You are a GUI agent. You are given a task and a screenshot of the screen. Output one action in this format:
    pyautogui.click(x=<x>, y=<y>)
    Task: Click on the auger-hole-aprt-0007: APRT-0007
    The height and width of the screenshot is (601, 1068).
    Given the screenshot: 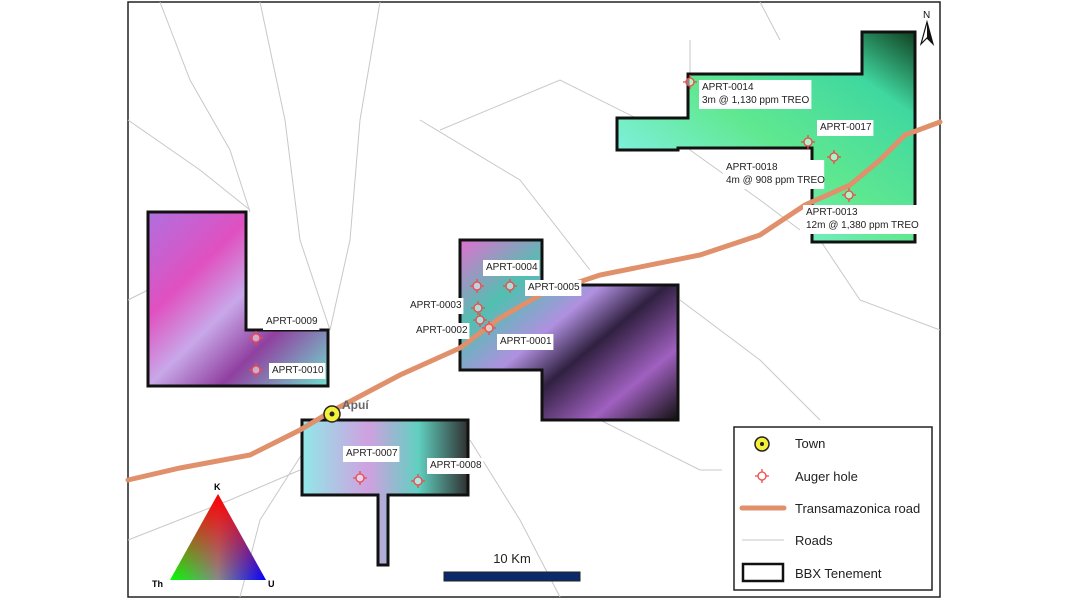 What is the action you would take?
    pyautogui.click(x=371, y=465)
    